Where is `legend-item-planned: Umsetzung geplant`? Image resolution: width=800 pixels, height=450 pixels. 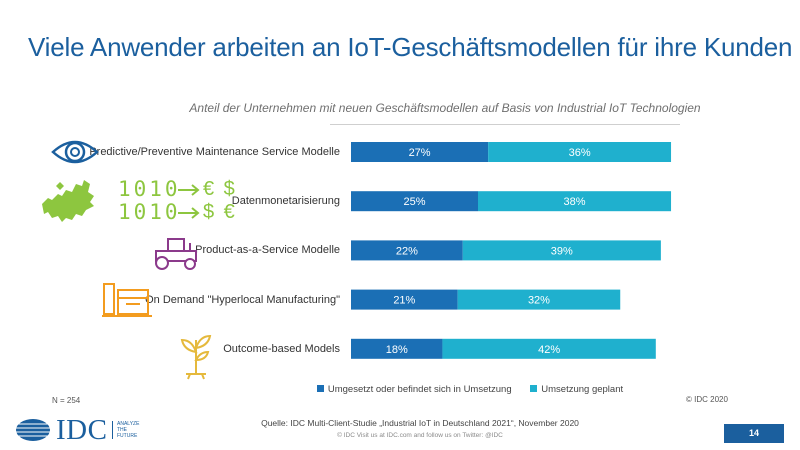
legend-item-planned: Umsetzung geplant is located at coordinates (576, 389).